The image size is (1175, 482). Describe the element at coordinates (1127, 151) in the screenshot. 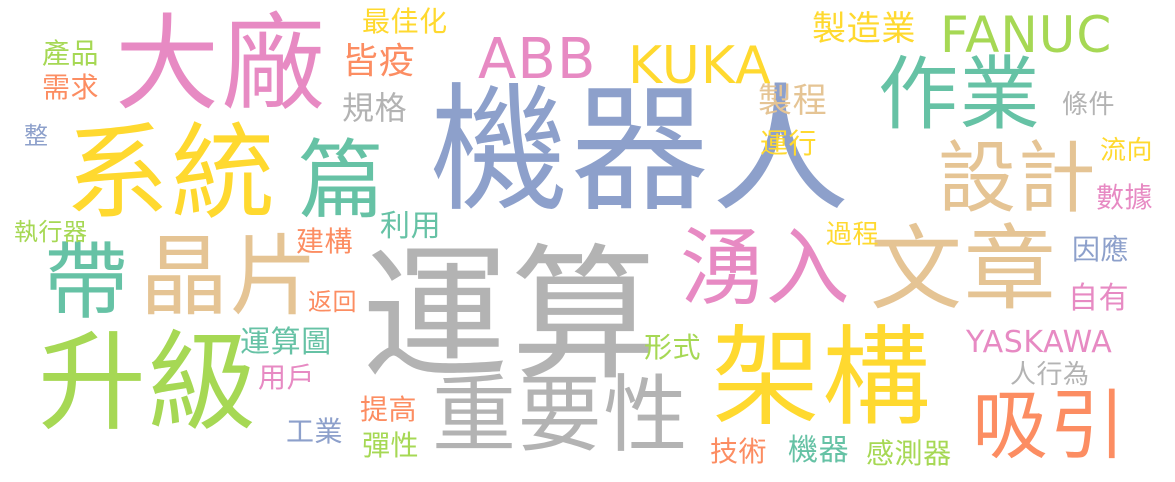

I see `word-liuxiang: 流向` at that location.